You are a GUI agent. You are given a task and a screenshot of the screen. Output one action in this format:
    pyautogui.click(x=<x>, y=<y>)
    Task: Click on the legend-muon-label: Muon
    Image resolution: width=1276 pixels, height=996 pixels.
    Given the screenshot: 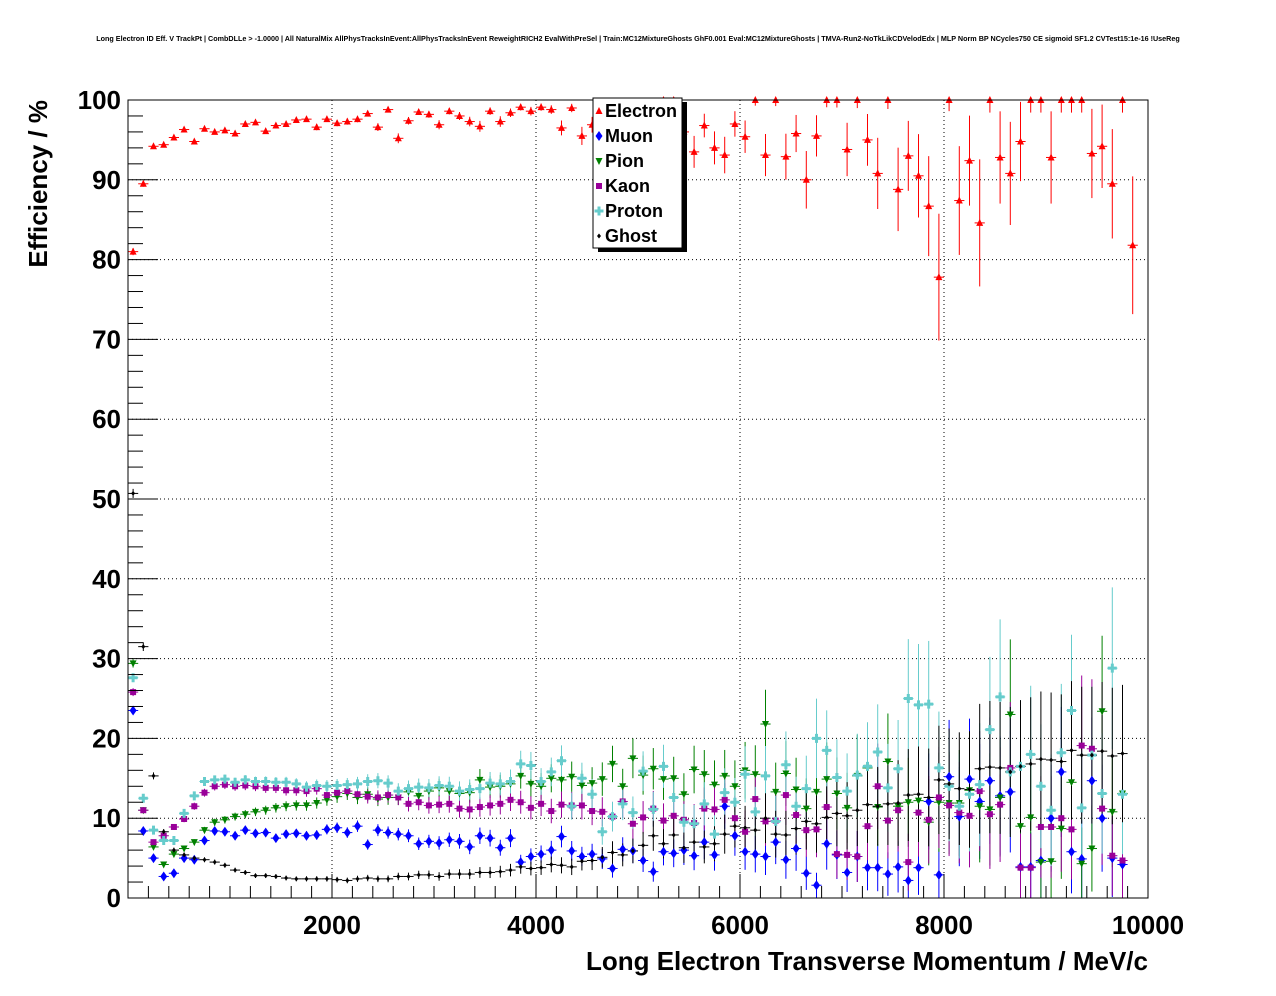 What is the action you would take?
    pyautogui.click(x=629, y=136)
    